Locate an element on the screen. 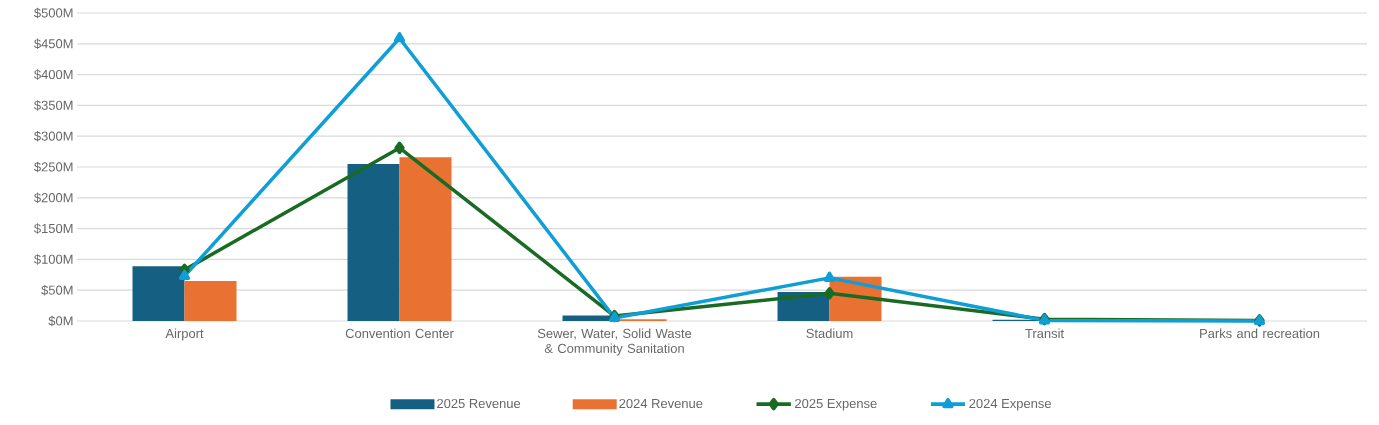 This screenshot has width=1379, height=425. y-tick-label: $300M is located at coordinates (53, 136).